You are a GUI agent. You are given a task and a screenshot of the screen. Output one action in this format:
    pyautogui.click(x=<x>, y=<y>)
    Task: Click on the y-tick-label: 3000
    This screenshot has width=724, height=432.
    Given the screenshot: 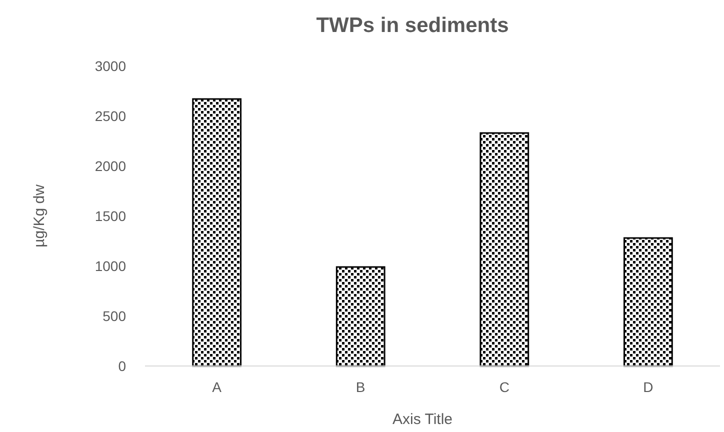 What is the action you would take?
    pyautogui.click(x=110, y=66)
    